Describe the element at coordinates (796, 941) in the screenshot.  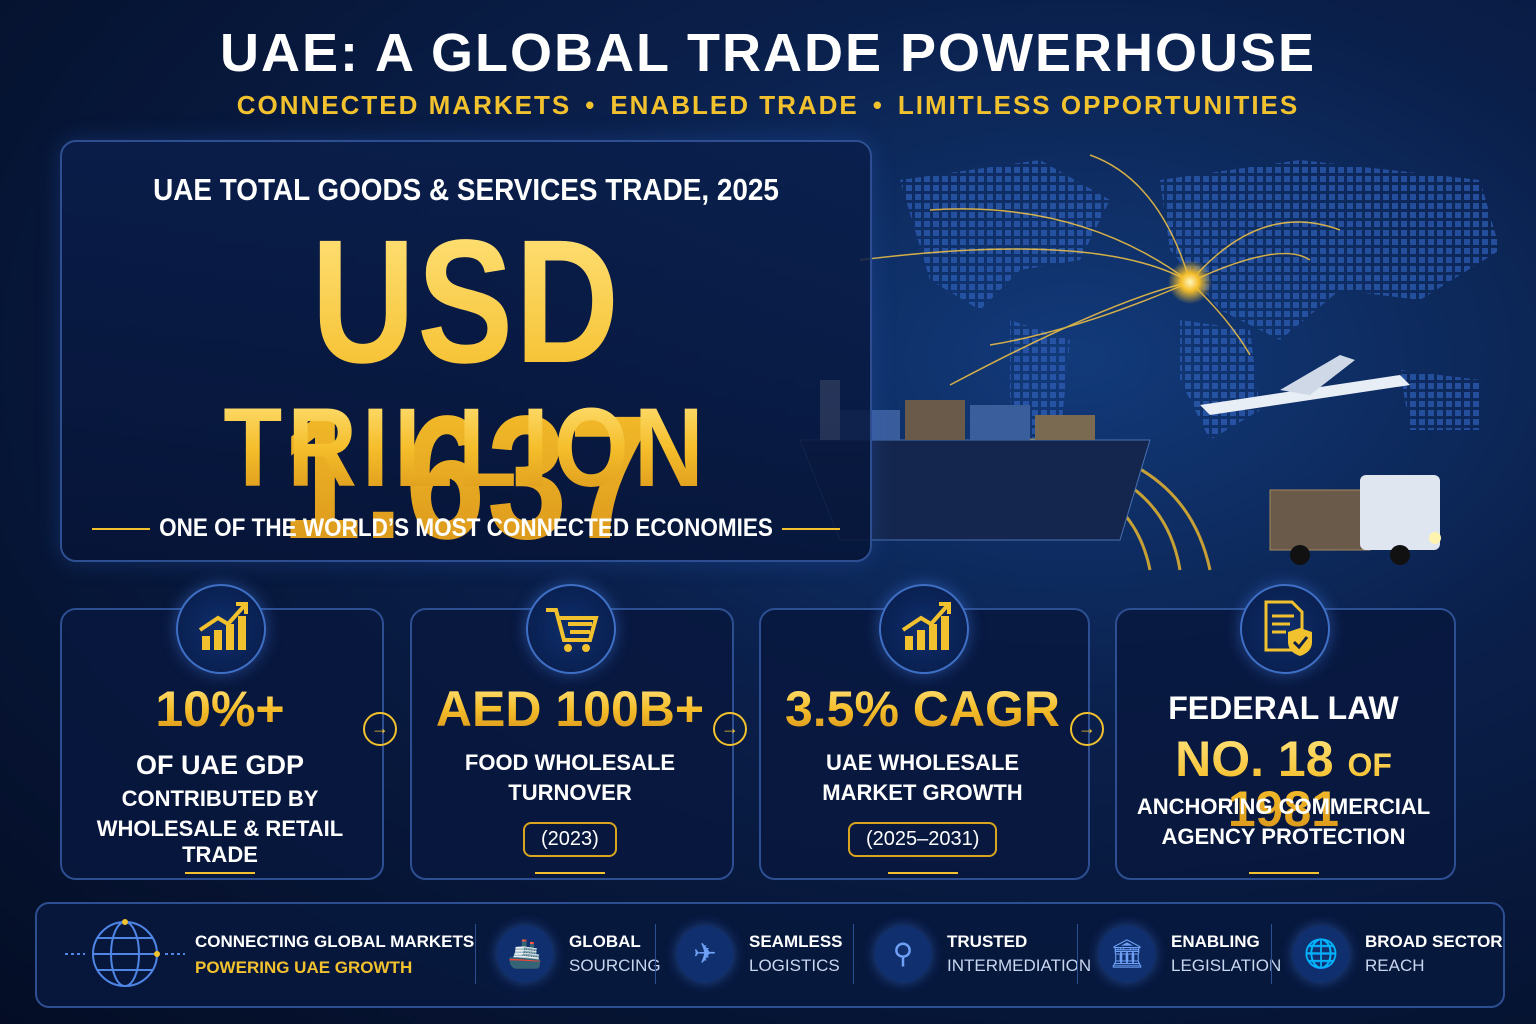
I see `pillar-title: SEAMLESS` at that location.